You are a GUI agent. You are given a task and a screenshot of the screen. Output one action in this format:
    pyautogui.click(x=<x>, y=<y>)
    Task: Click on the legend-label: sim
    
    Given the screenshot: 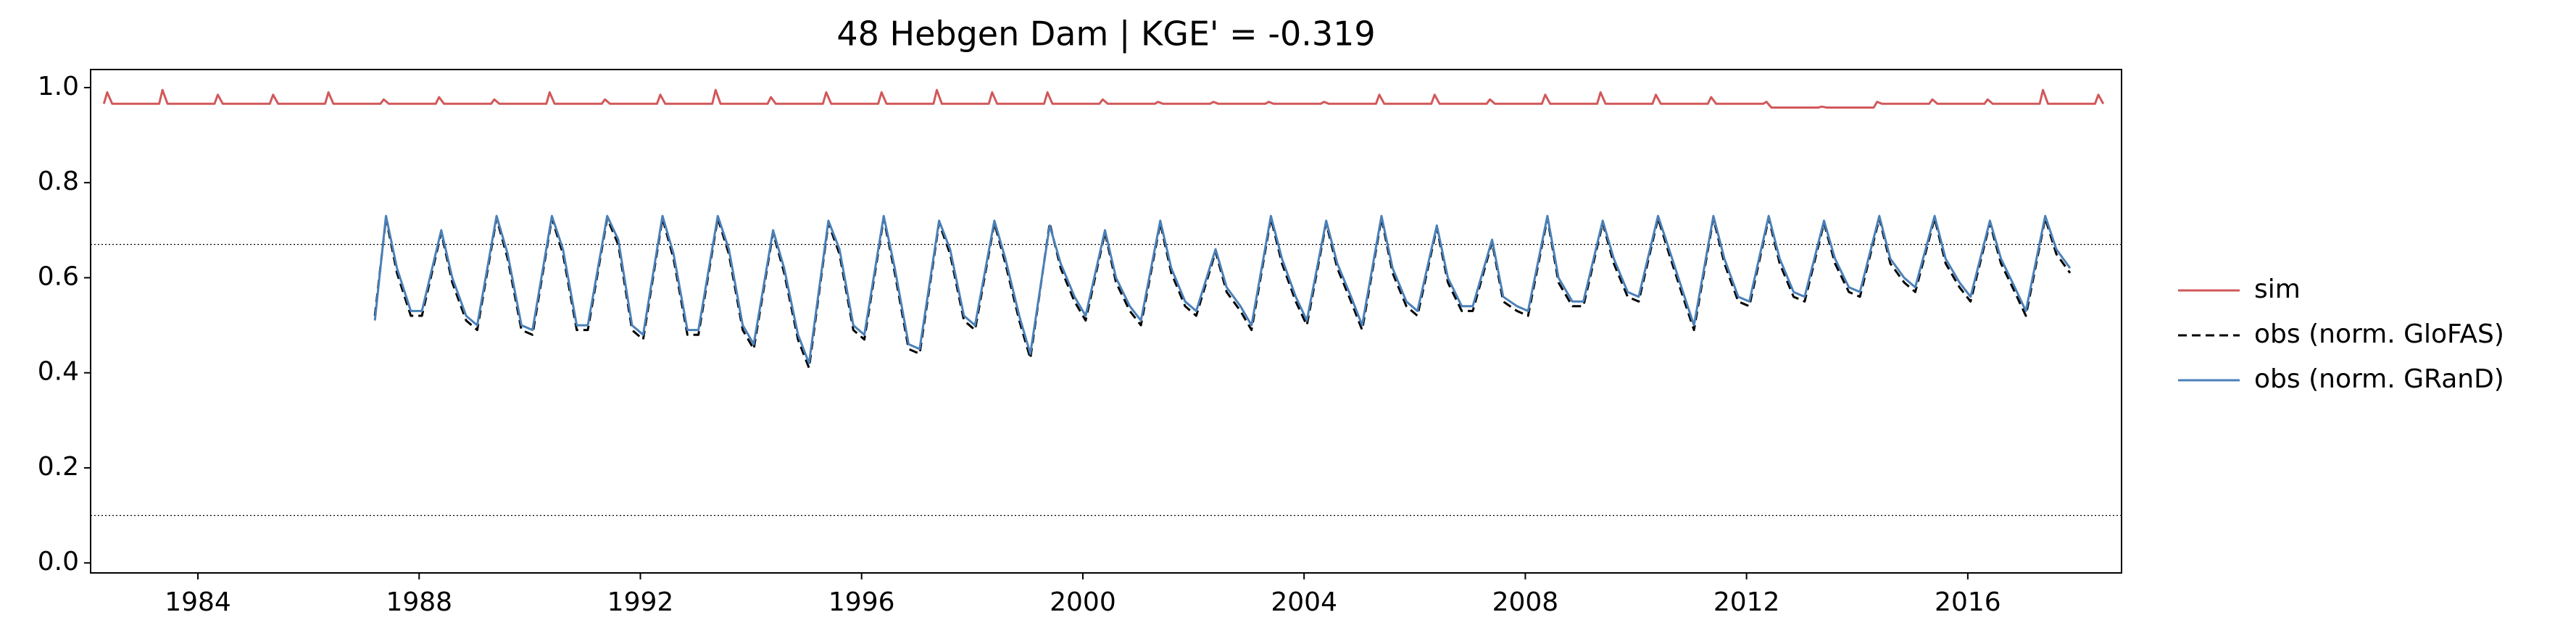 What is the action you would take?
    pyautogui.click(x=2277, y=289)
    